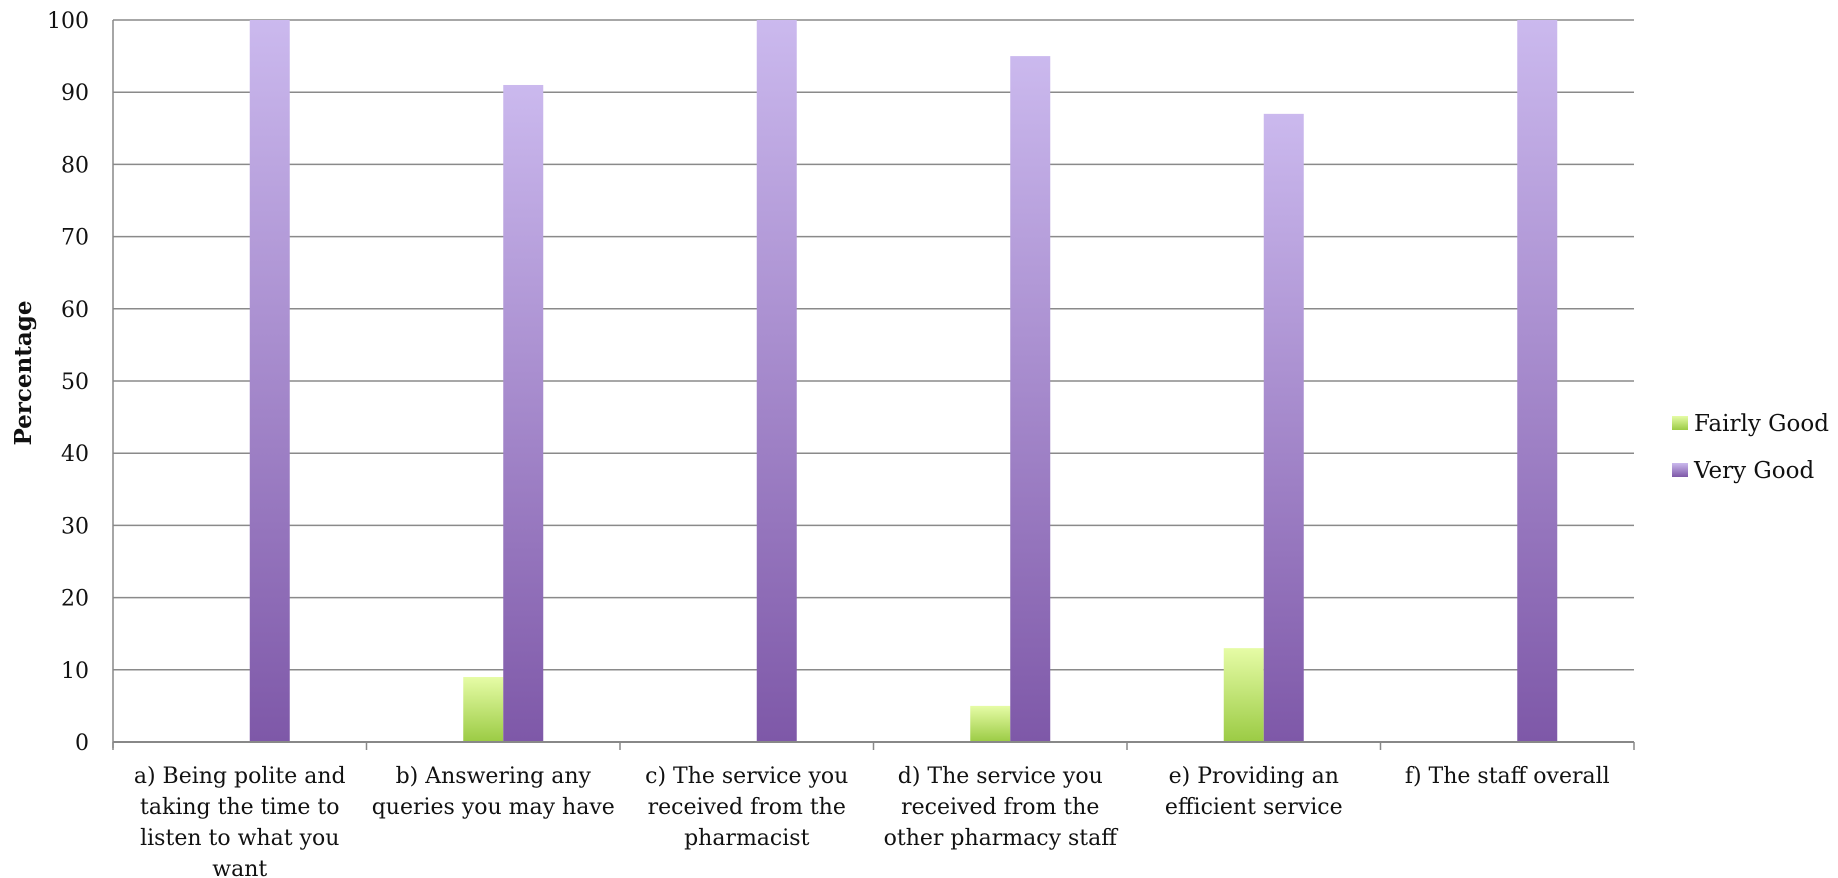  I want to click on y-tick-label: 80, so click(75, 165).